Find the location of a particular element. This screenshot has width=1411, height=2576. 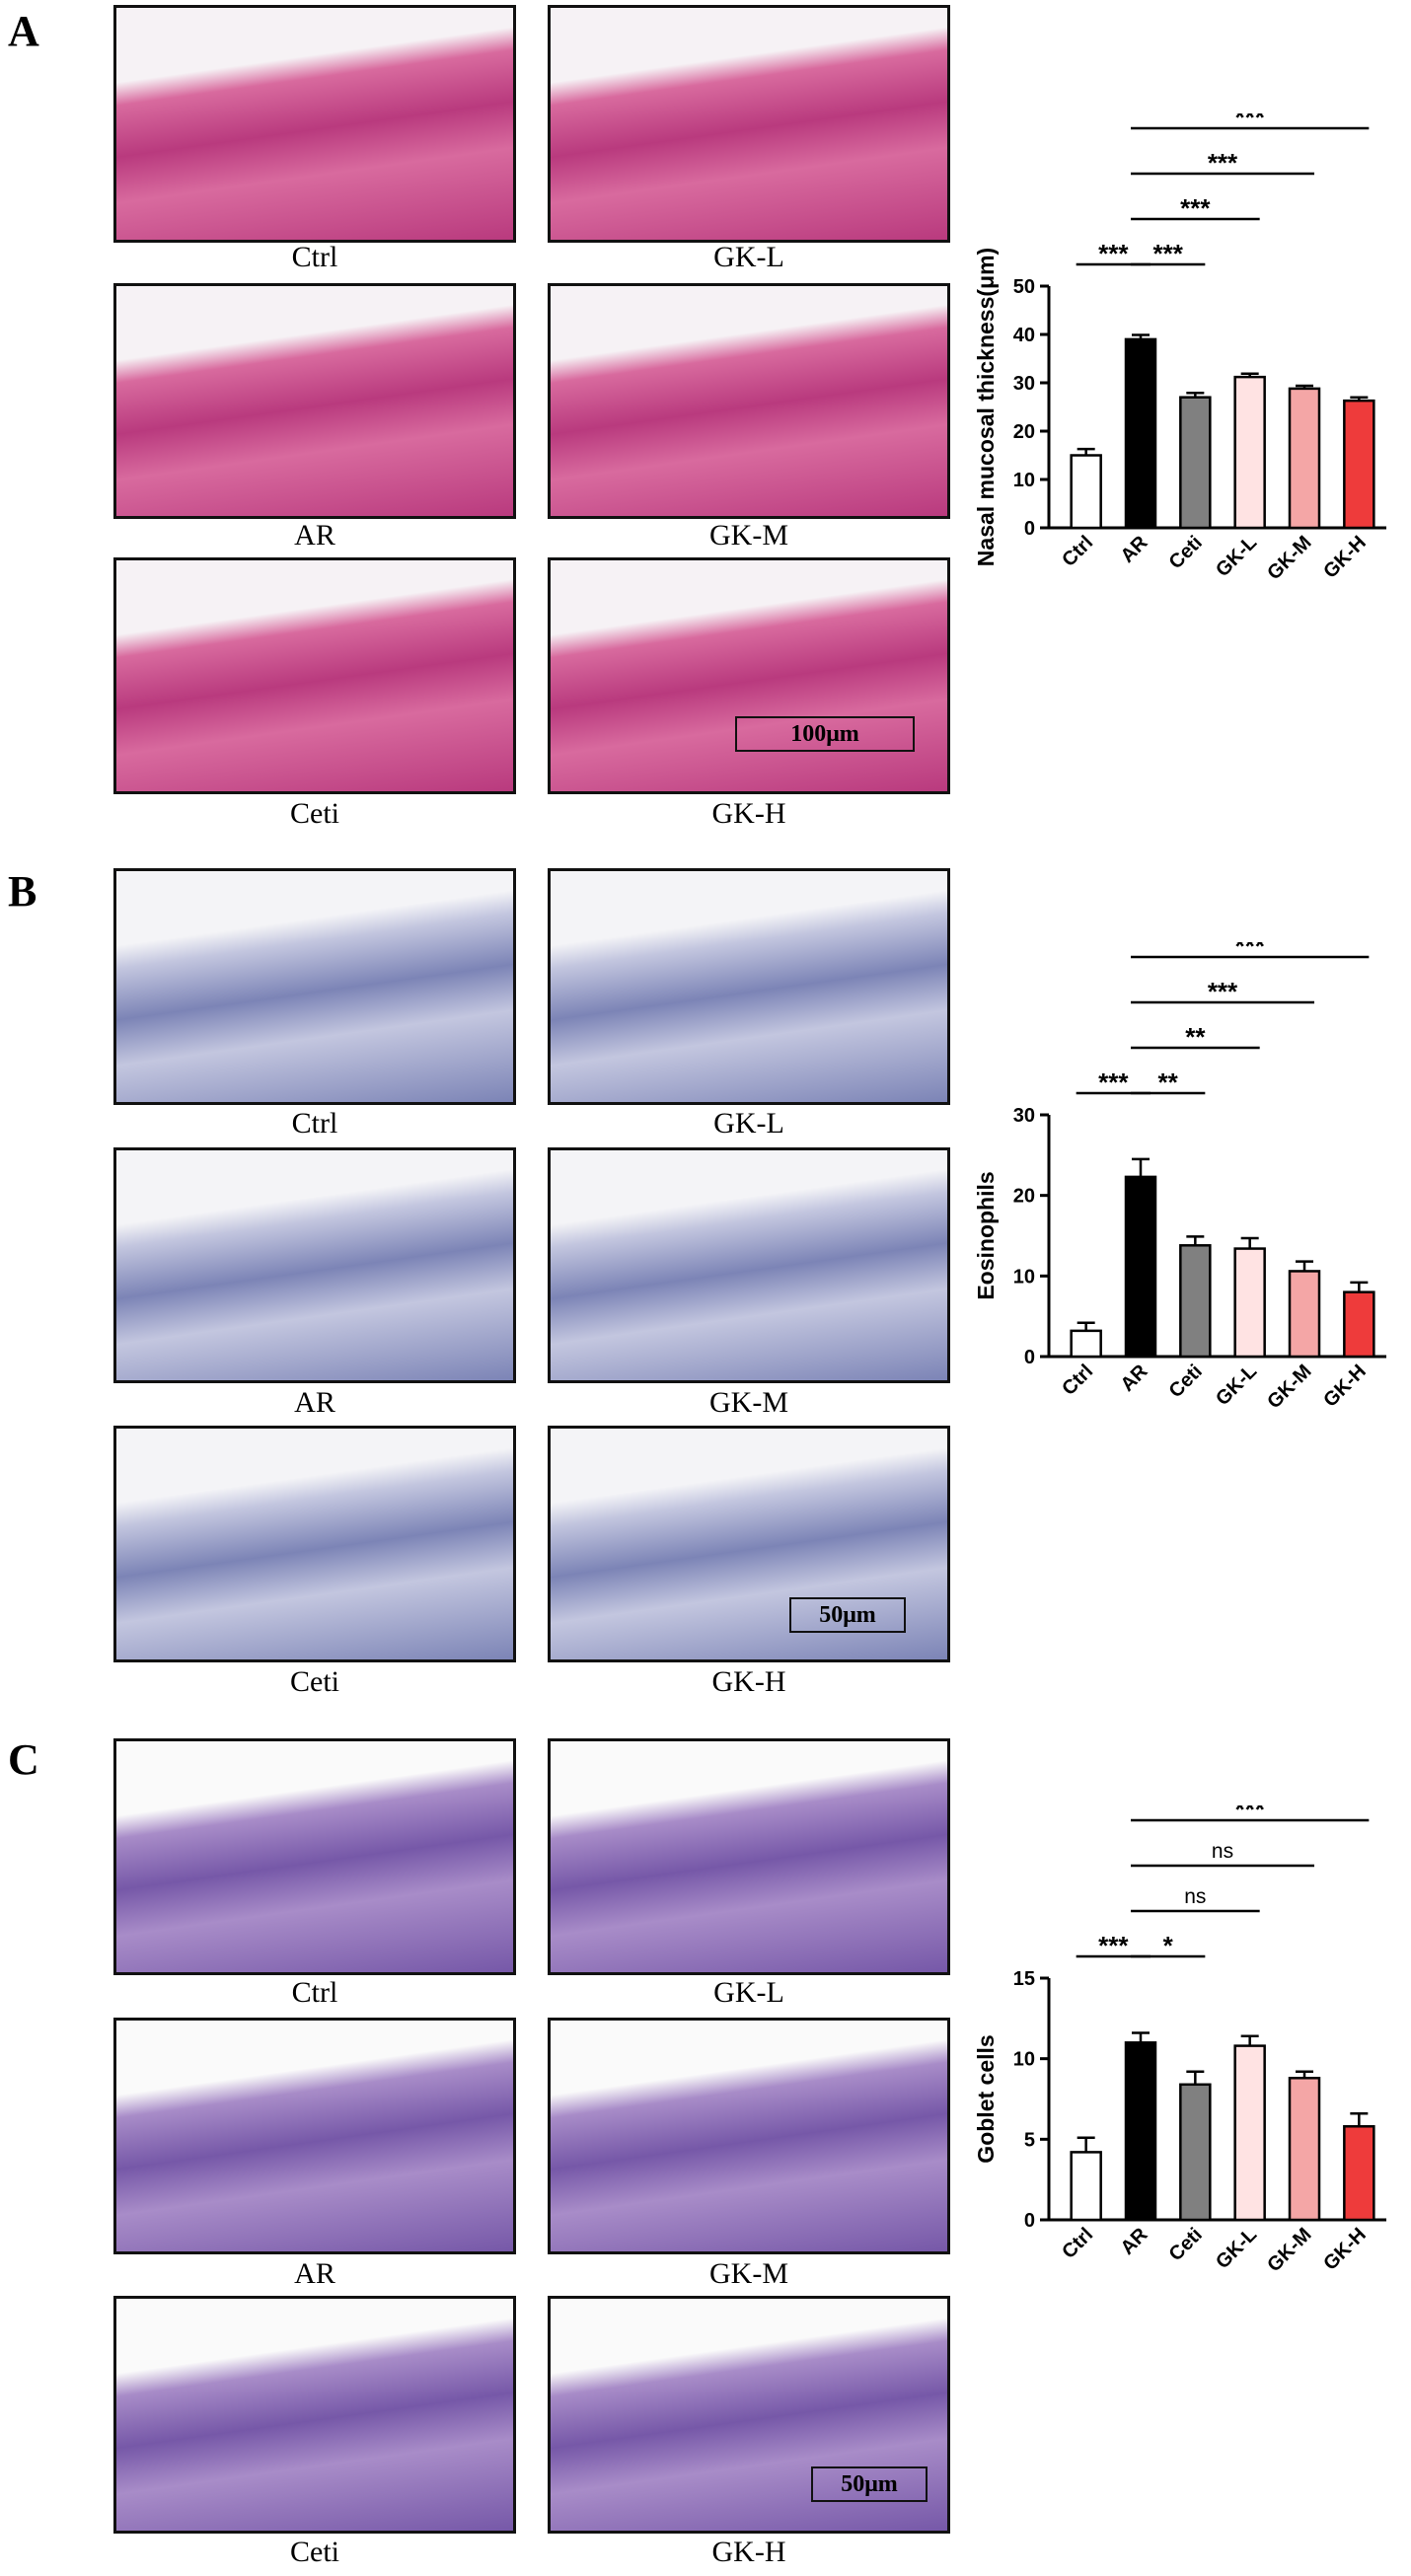

y-tick-label: 5 is located at coordinates (1029, 2140).